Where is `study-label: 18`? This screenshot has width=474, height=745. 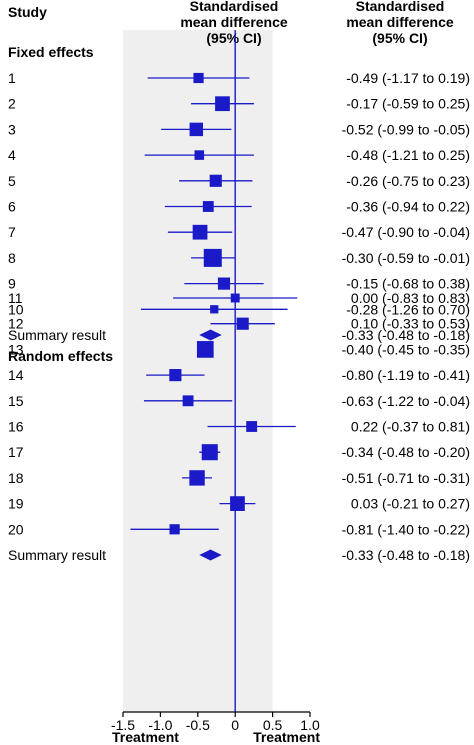 study-label: 18 is located at coordinates (16, 478).